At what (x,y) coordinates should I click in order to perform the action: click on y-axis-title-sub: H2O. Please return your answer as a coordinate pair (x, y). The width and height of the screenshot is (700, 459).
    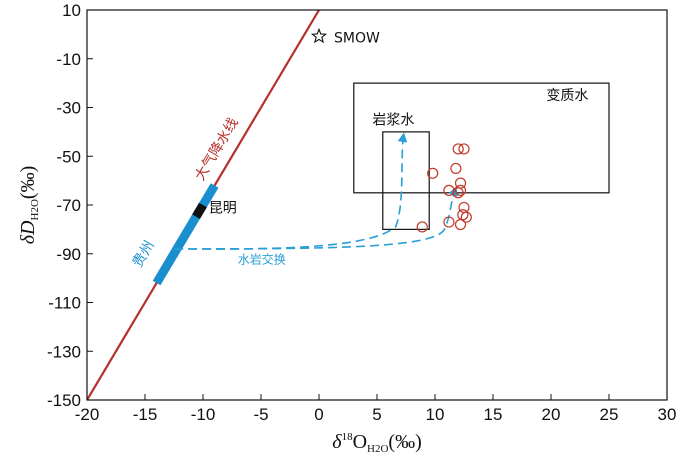
    Looking at the image, I should click on (35, 209).